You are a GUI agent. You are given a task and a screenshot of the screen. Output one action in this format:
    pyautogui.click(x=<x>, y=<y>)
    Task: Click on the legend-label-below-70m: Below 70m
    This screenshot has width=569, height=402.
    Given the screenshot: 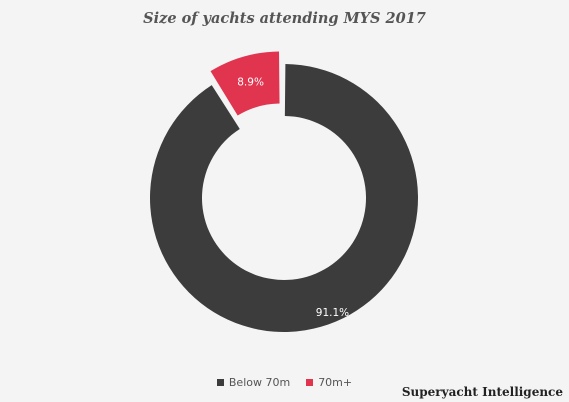 What is the action you would take?
    pyautogui.click(x=259, y=382)
    